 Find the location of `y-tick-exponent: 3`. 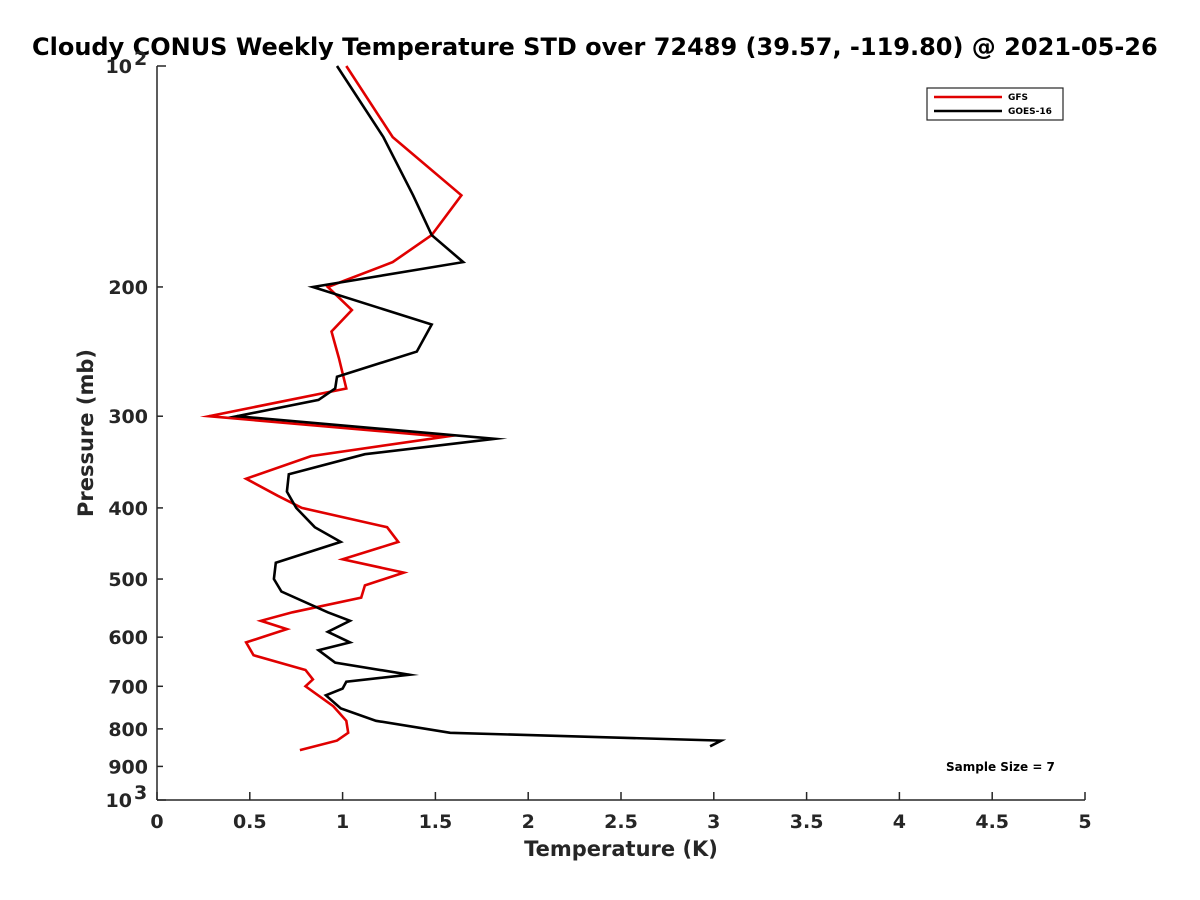

y-tick-exponent: 3 is located at coordinates (140, 793).